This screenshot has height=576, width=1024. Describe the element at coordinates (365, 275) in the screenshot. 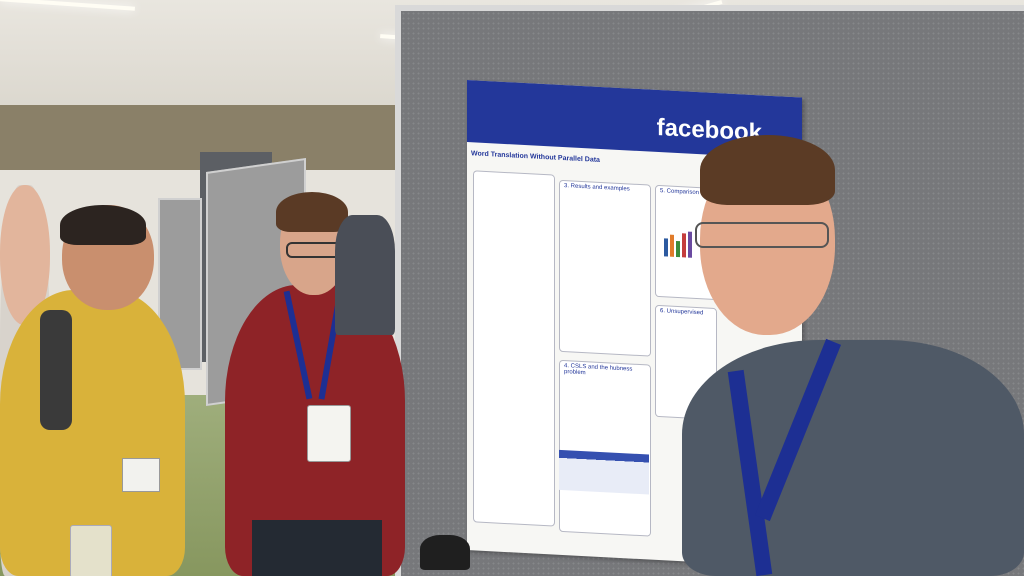

I see `background-attendee` at that location.